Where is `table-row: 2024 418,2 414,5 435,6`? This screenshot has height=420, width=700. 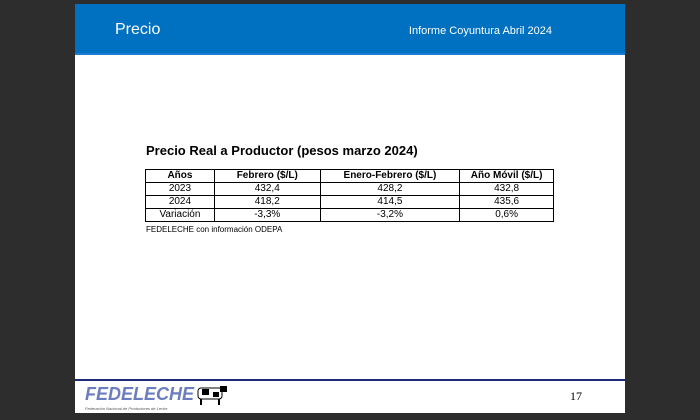 table-row: 2024 418,2 414,5 435,6 is located at coordinates (349, 202).